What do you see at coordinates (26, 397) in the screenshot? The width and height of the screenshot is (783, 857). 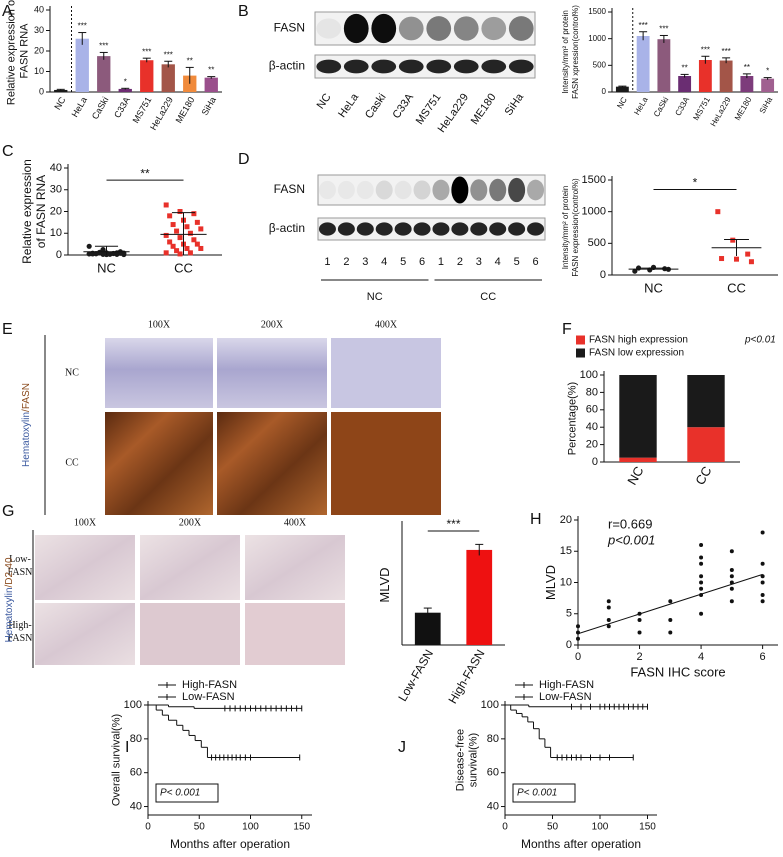 I see `stain-part: /FASN` at bounding box center [26, 397].